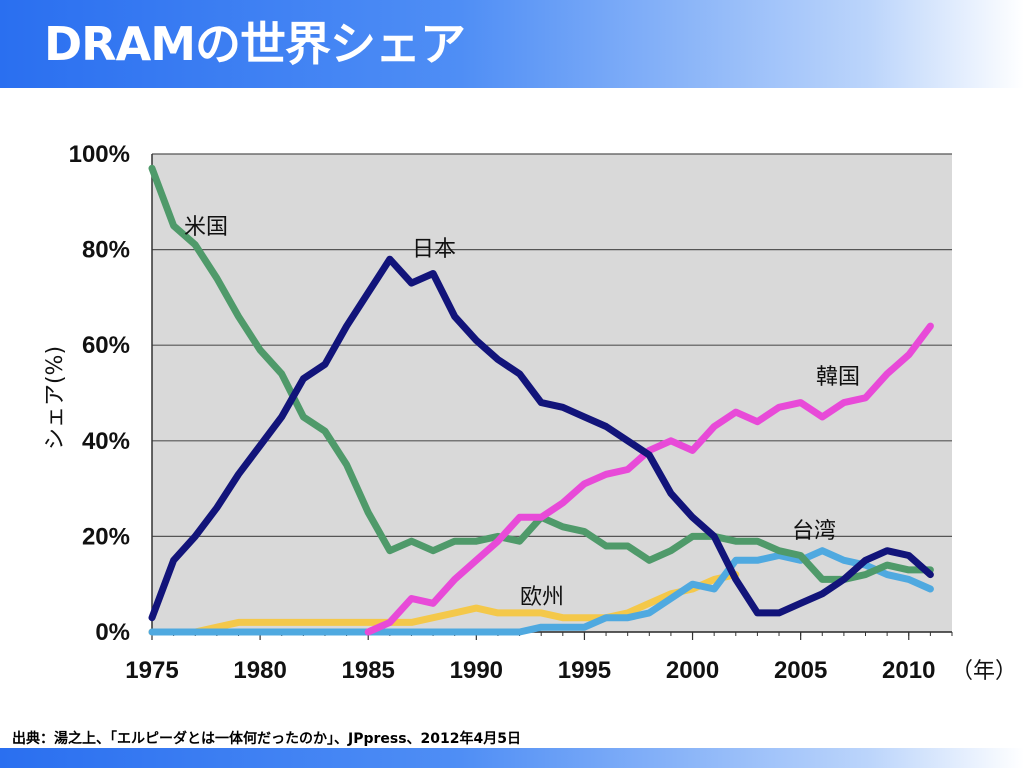  What do you see at coordinates (512, 758) in the screenshot?
I see `footer-bar` at bounding box center [512, 758].